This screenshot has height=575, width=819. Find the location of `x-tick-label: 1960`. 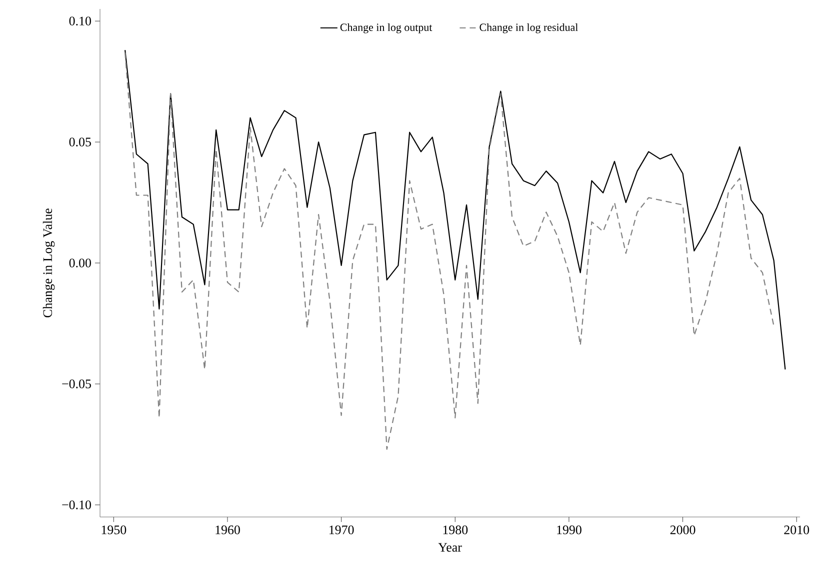

x-tick-label: 1960 is located at coordinates (228, 530).